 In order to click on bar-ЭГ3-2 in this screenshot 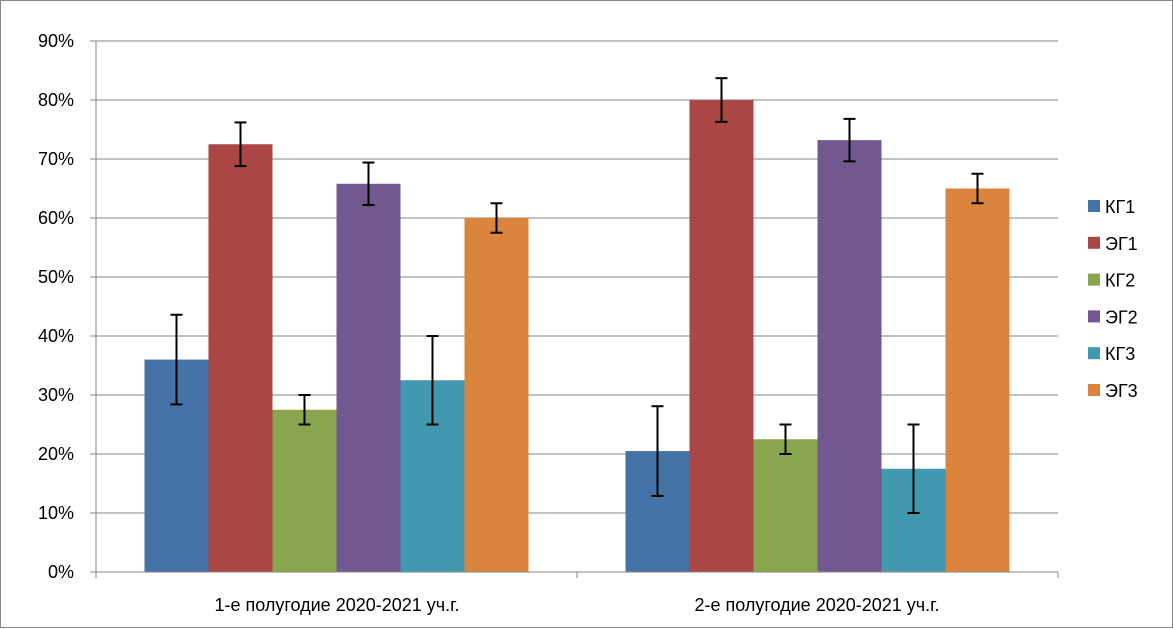, I will do `click(977, 380)`.